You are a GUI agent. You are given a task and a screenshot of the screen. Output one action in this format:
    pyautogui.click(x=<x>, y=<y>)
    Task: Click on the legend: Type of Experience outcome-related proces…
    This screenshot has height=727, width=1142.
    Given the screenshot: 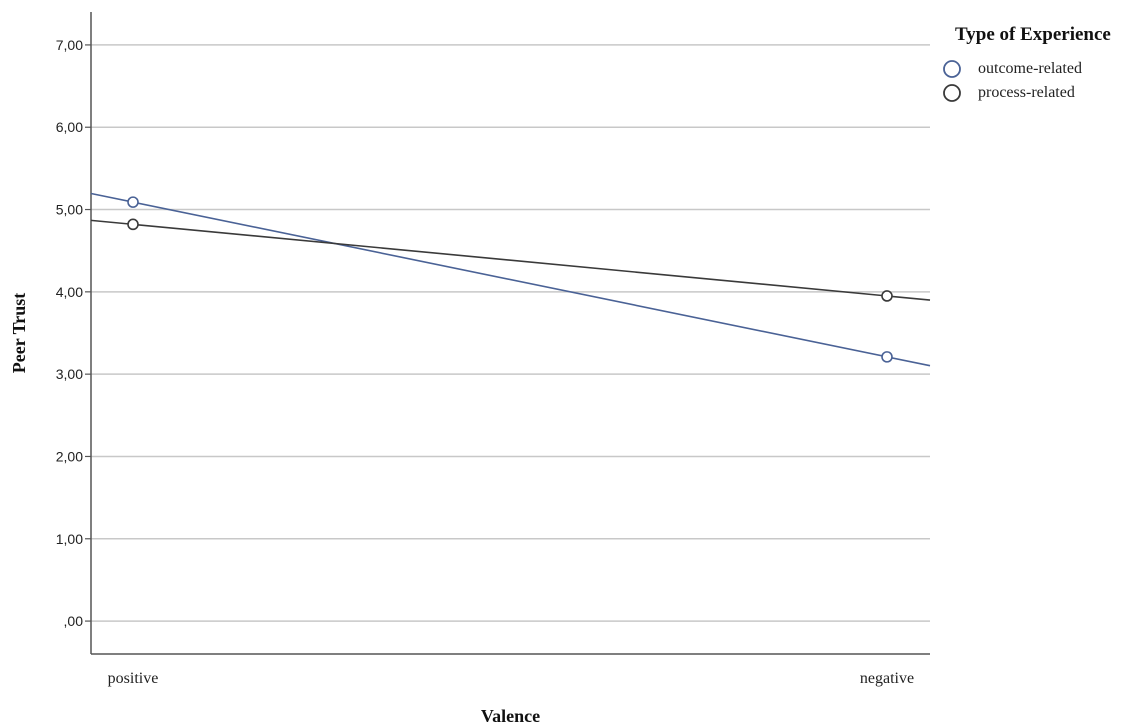 What is the action you would take?
    pyautogui.click(x=1027, y=63)
    